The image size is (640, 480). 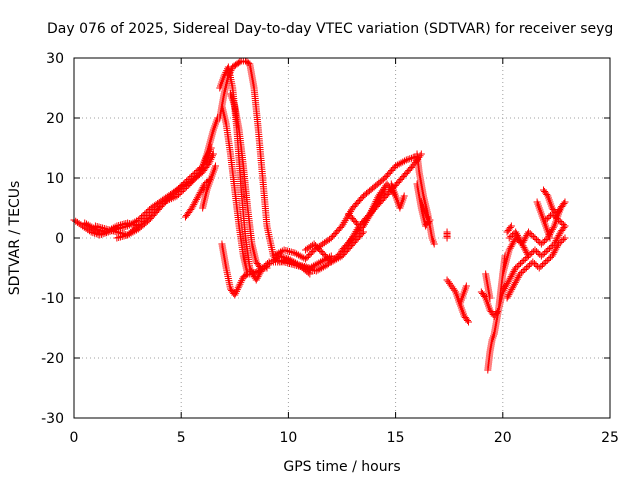 I want to click on y-tick-label: 20, so click(x=55, y=119).